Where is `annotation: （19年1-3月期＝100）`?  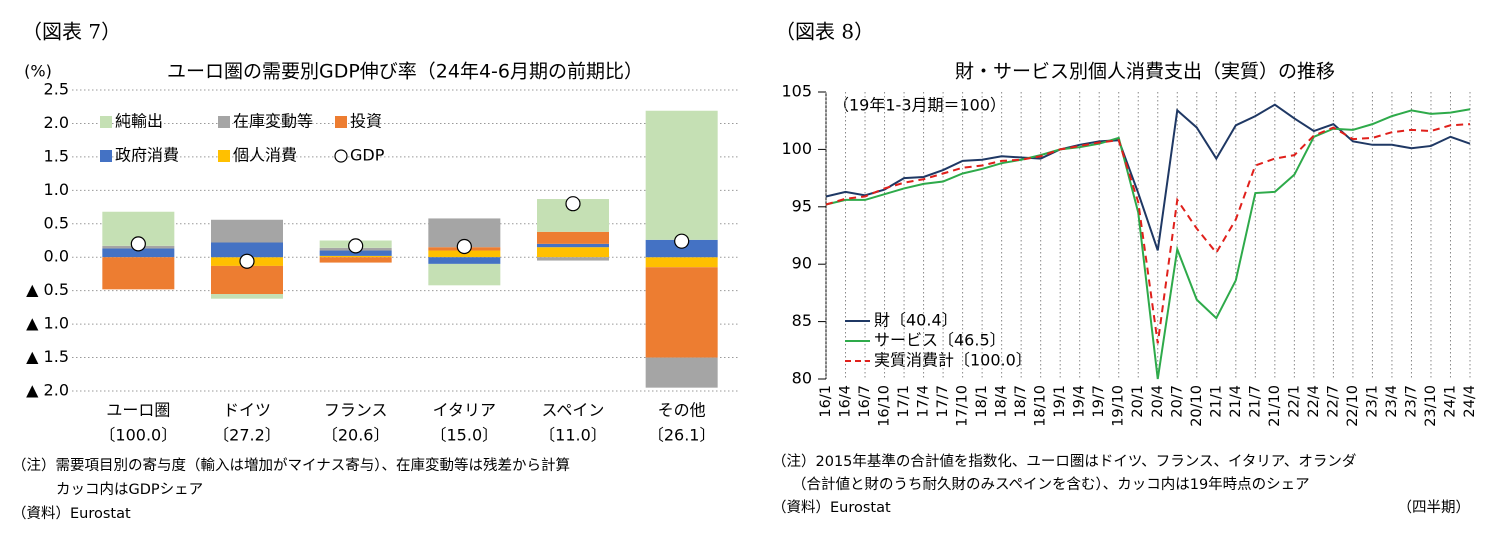 annotation: （19年1-3月期＝100） is located at coordinates (919, 105).